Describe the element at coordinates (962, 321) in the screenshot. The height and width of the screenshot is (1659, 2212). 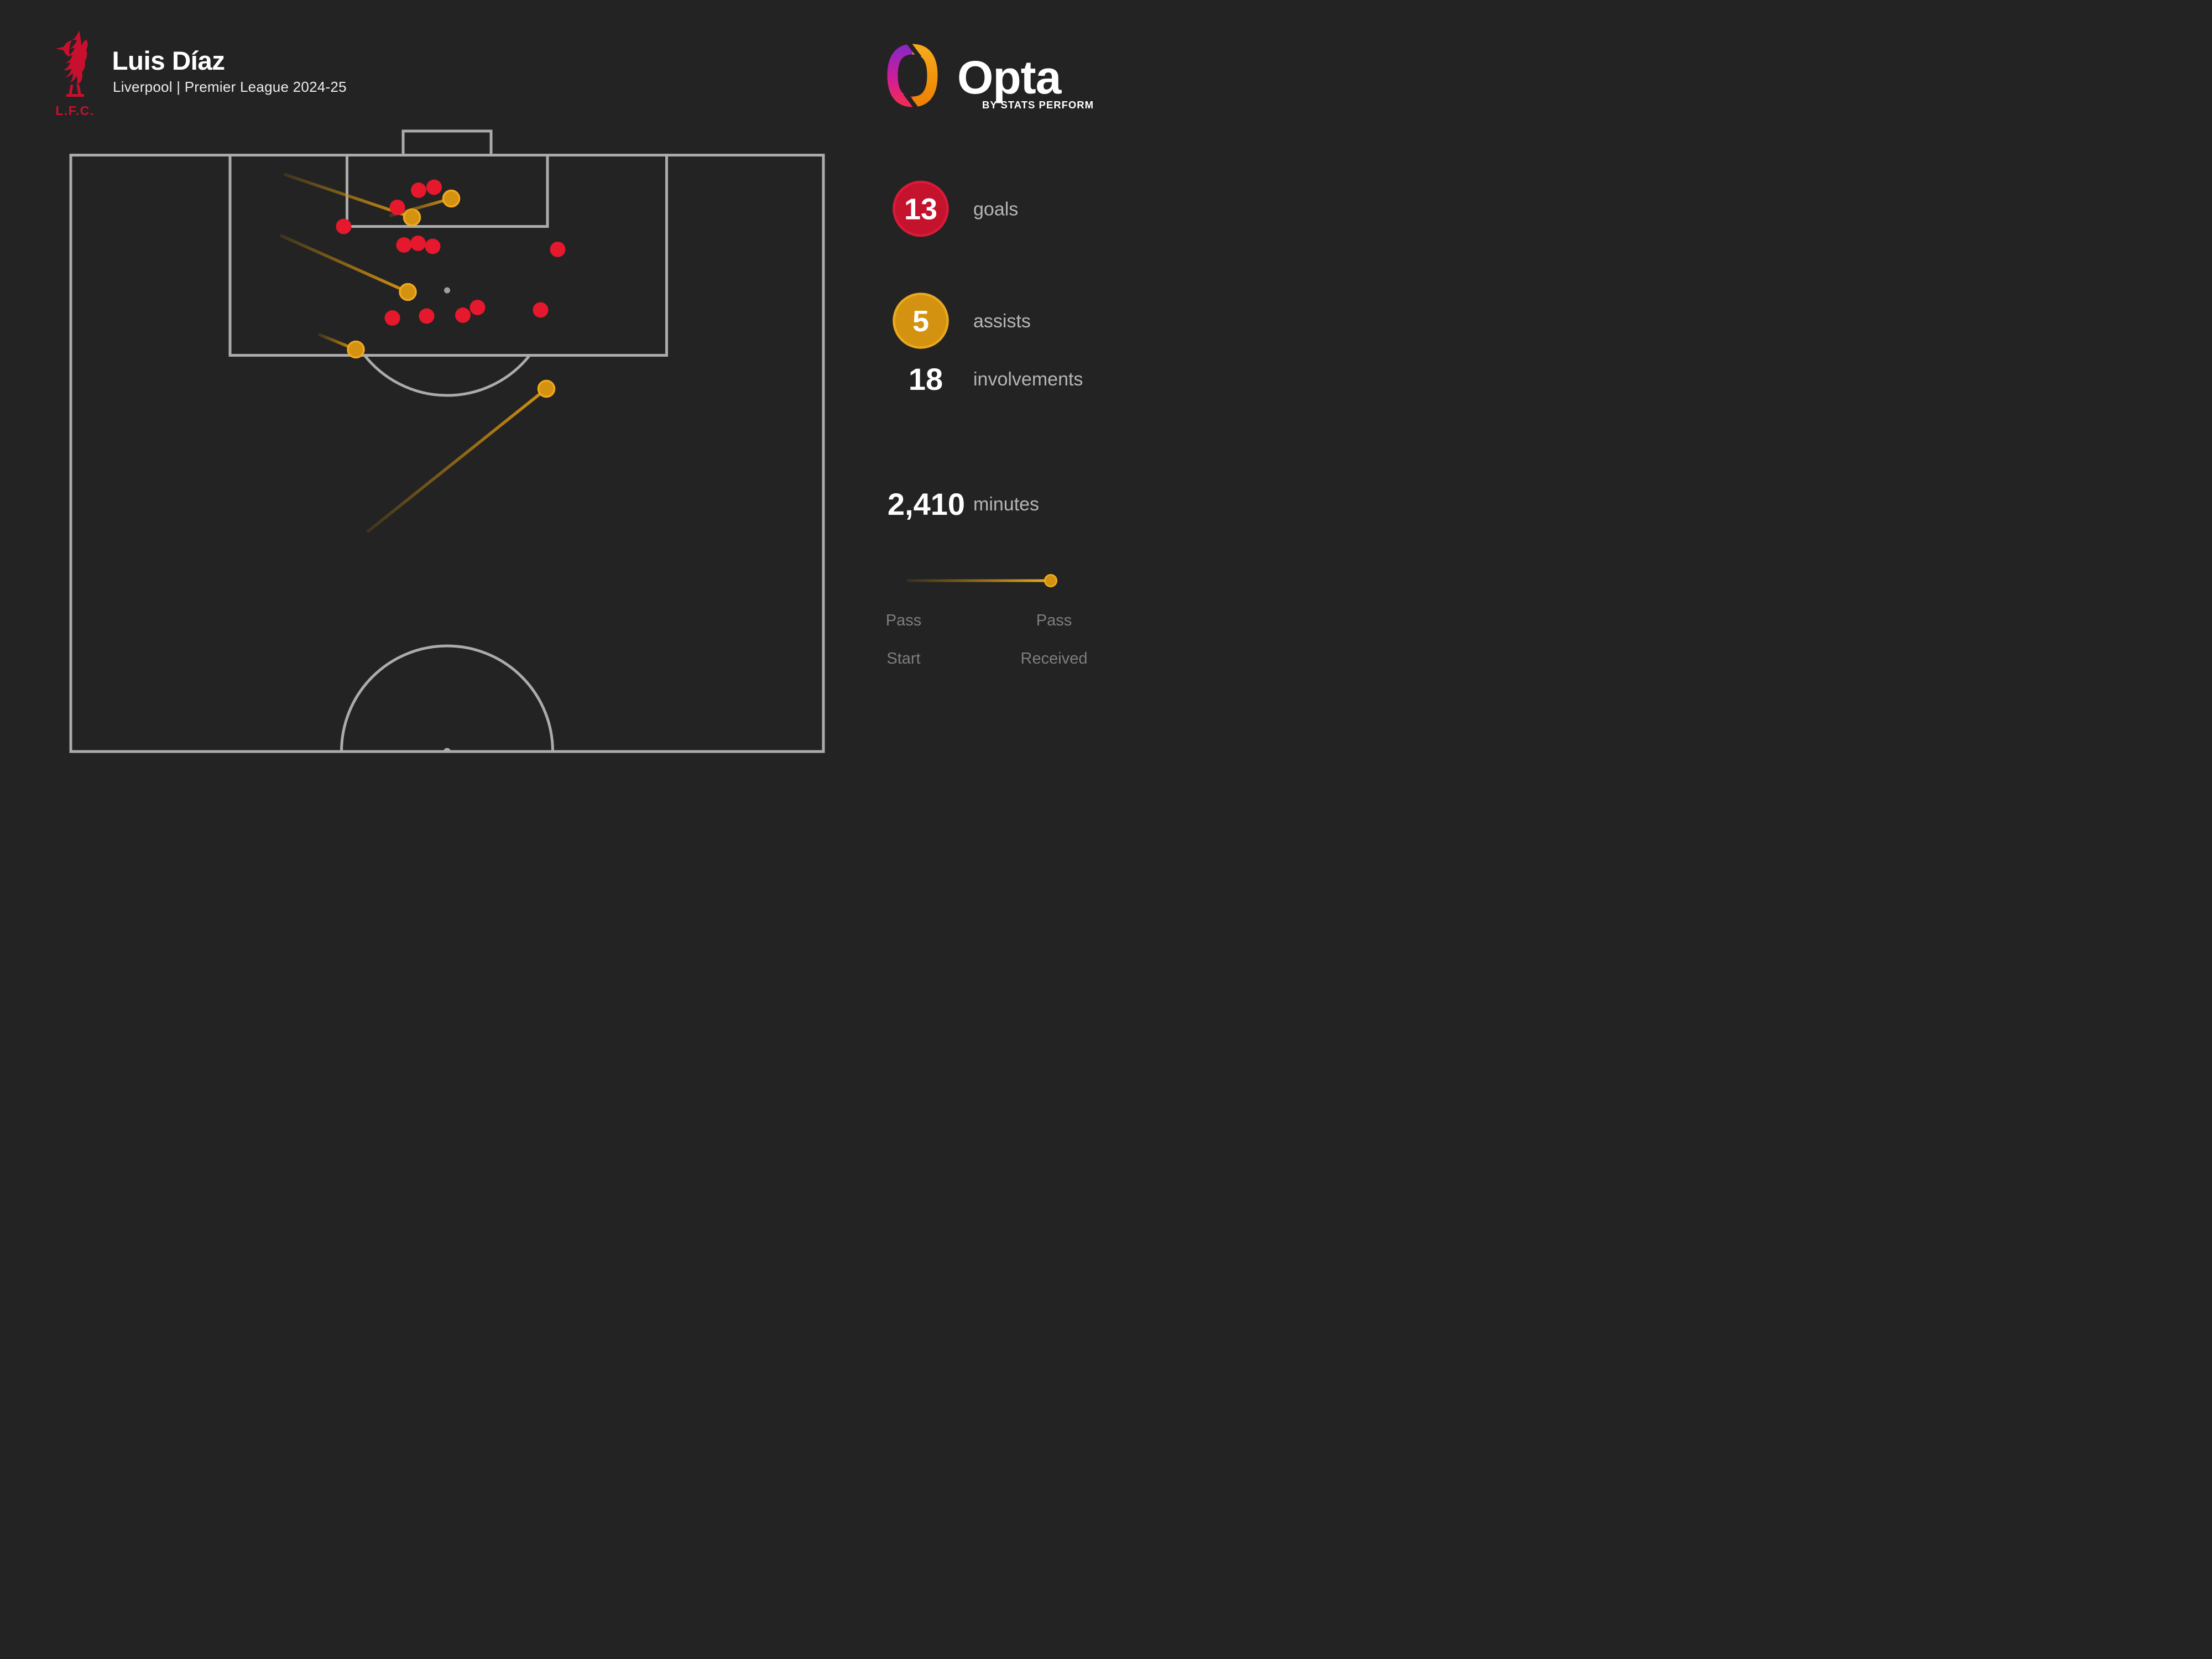
I see `stat-row-assists: 5 assists` at that location.